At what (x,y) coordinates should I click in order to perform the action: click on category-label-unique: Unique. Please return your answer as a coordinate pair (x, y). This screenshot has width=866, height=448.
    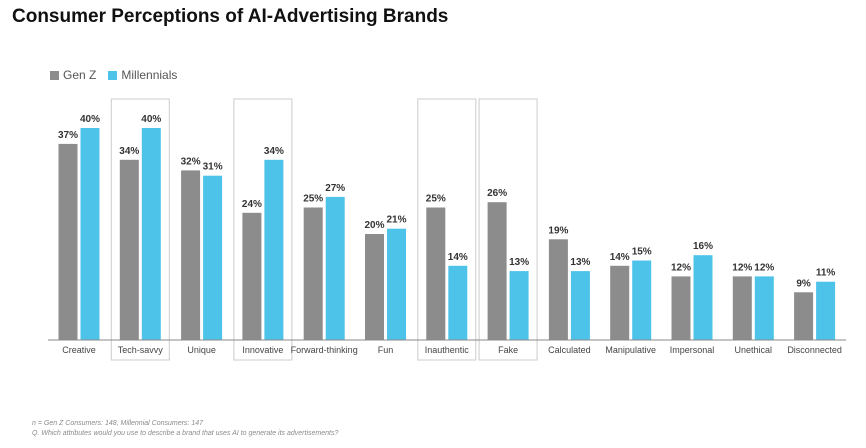
    Looking at the image, I should click on (201, 350).